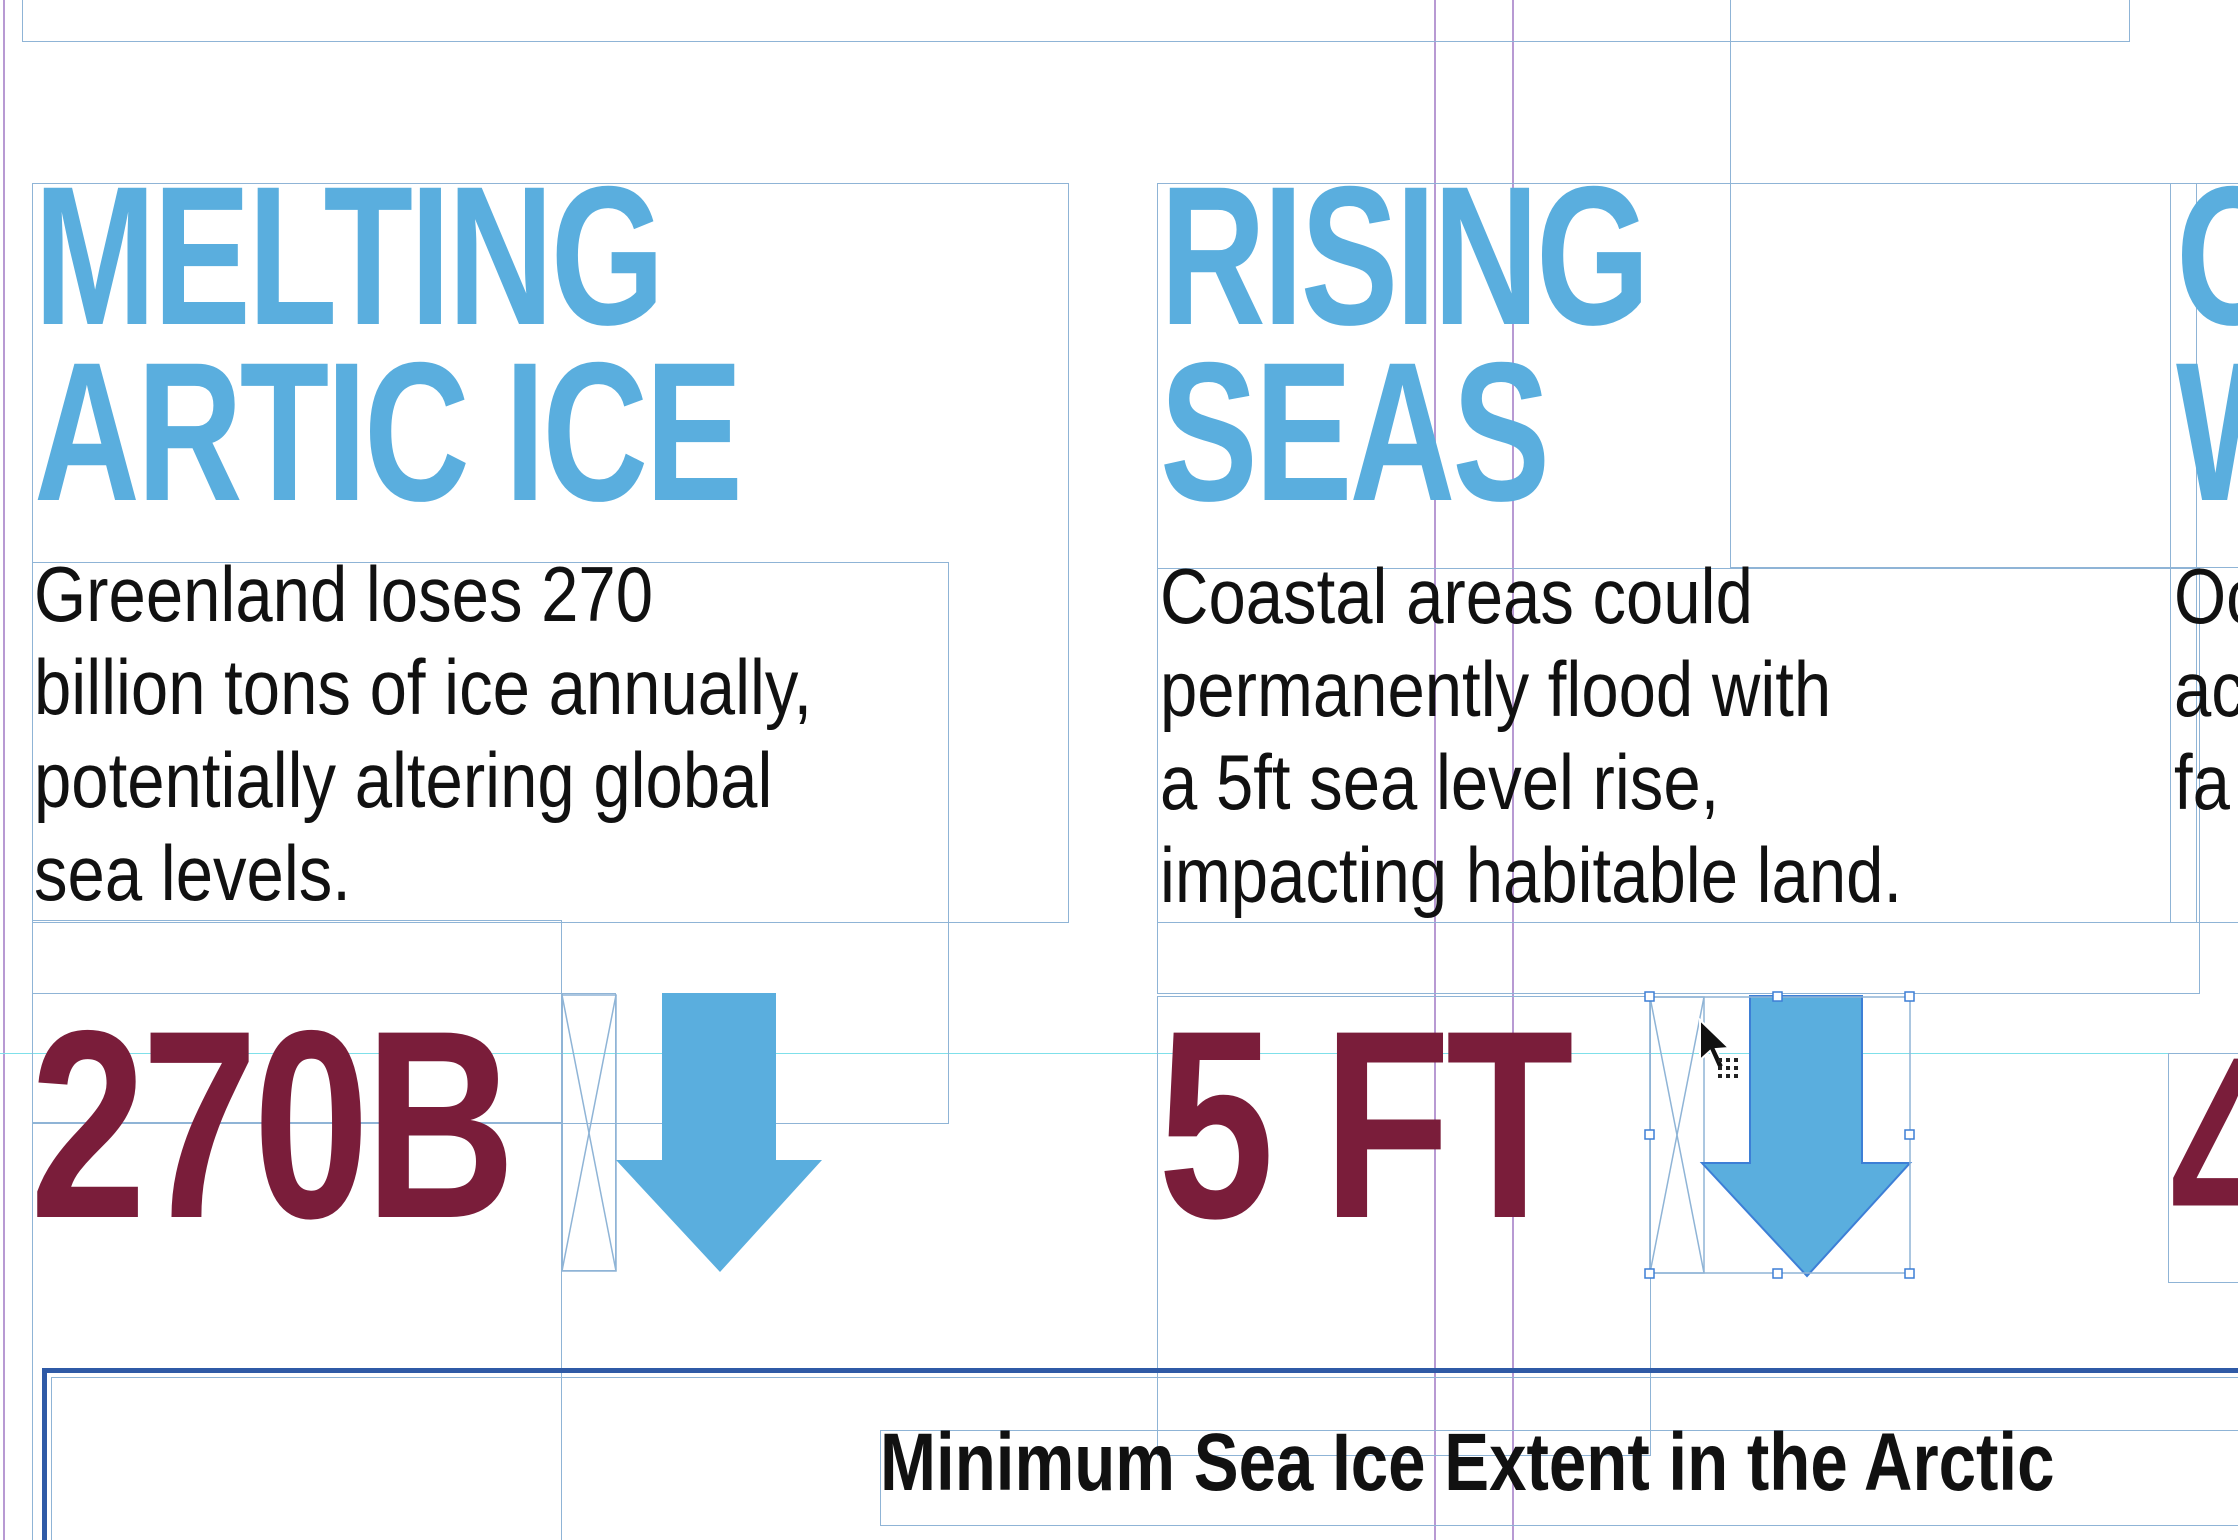  What do you see at coordinates (1119, 1053) in the screenshot?
I see `guide-horizontal` at bounding box center [1119, 1053].